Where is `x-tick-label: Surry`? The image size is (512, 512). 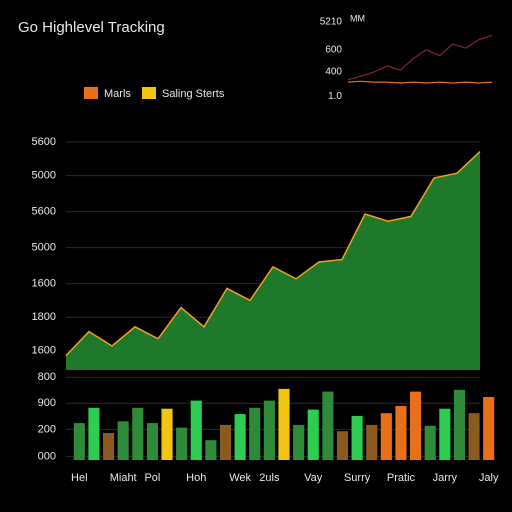
x-tick-label: Surry is located at coordinates (357, 478).